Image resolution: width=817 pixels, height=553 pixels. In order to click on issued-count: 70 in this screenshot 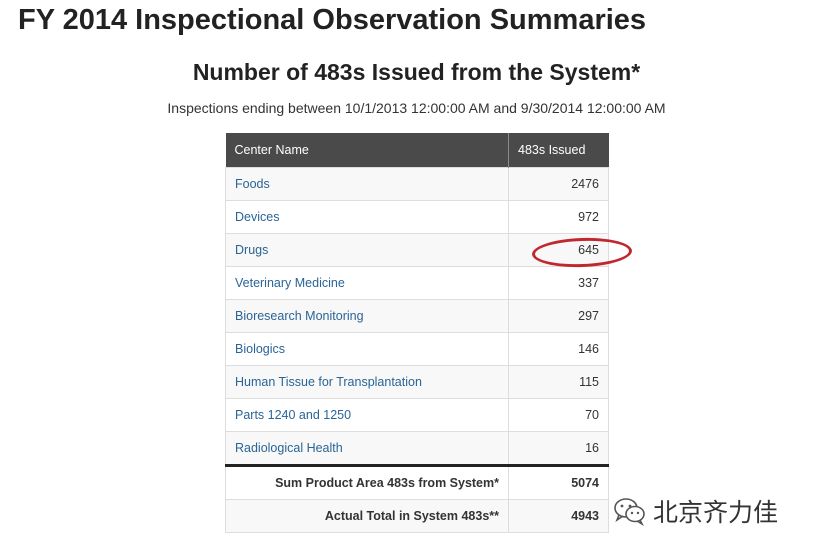, I will do `click(558, 415)`.